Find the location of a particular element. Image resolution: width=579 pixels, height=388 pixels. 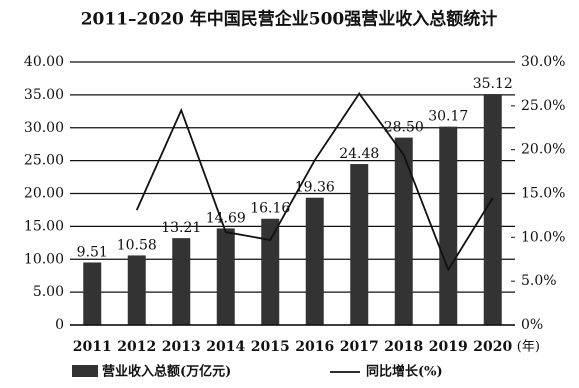

x-tick-label: 2019 is located at coordinates (448, 347).